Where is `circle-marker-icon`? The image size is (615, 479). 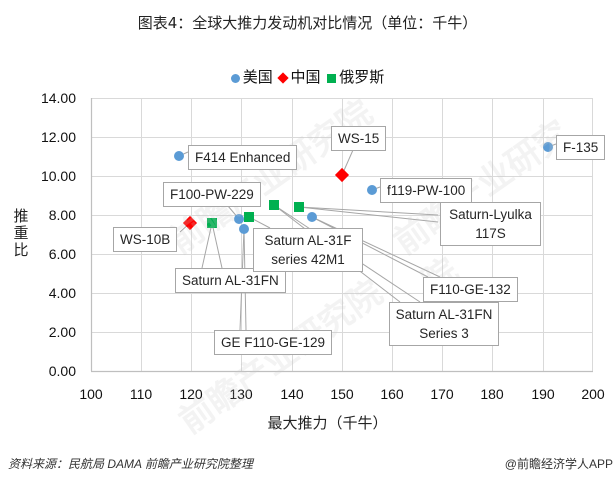
circle-marker-icon is located at coordinates (235, 78).